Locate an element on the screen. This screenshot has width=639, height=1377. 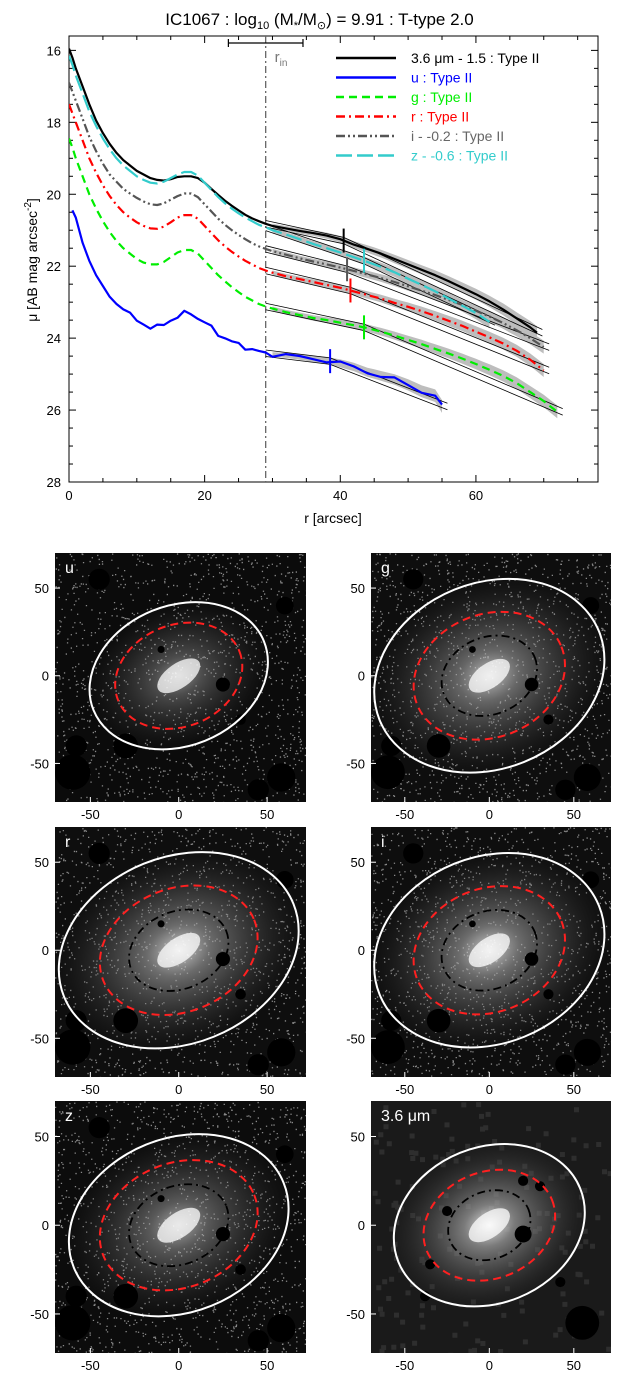
legend-label: i - -0.2 : Type II is located at coordinates (457, 136).